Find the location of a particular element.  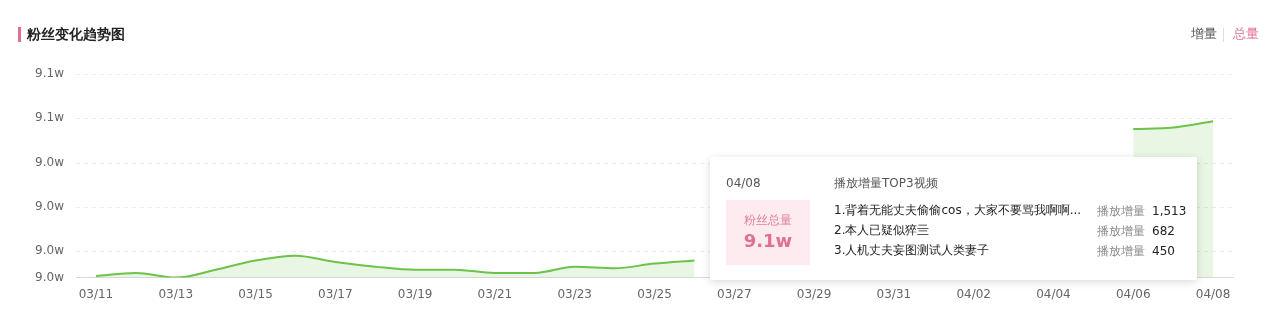

x-tick-label: 03/11 is located at coordinates (96, 293).